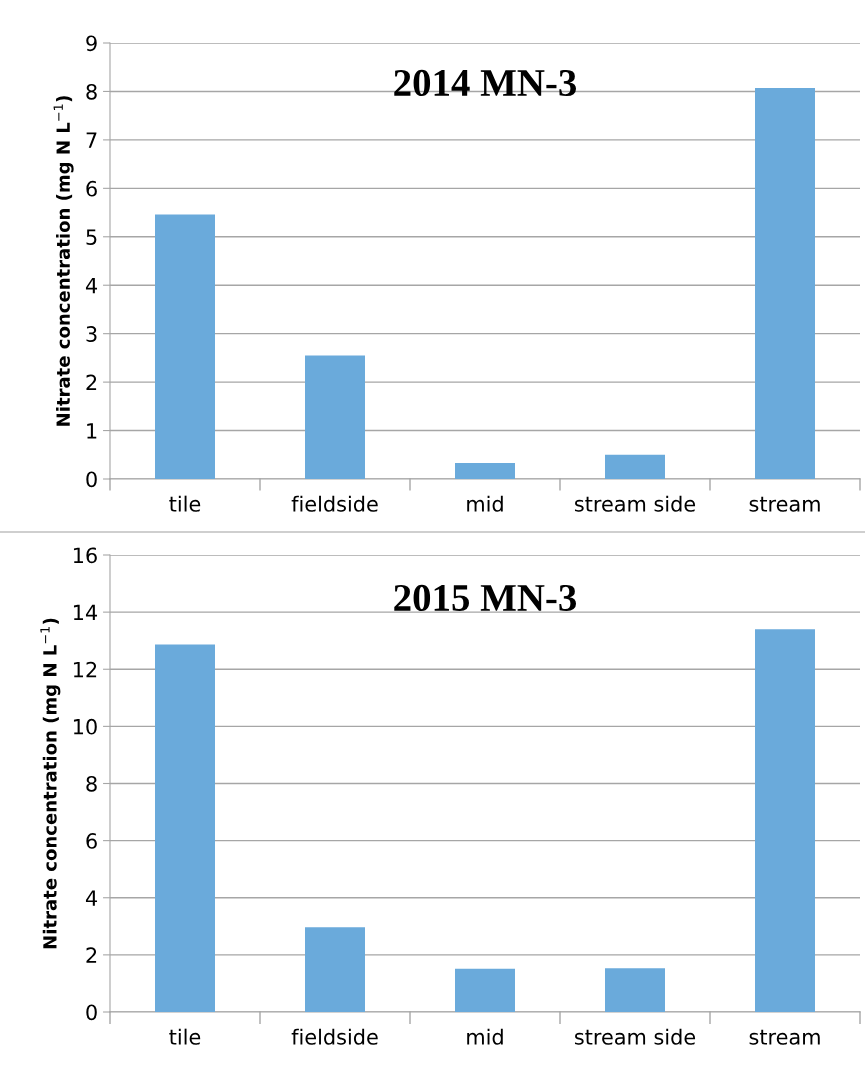  I want to click on text: 2014 MN-3, so click(485, 83).